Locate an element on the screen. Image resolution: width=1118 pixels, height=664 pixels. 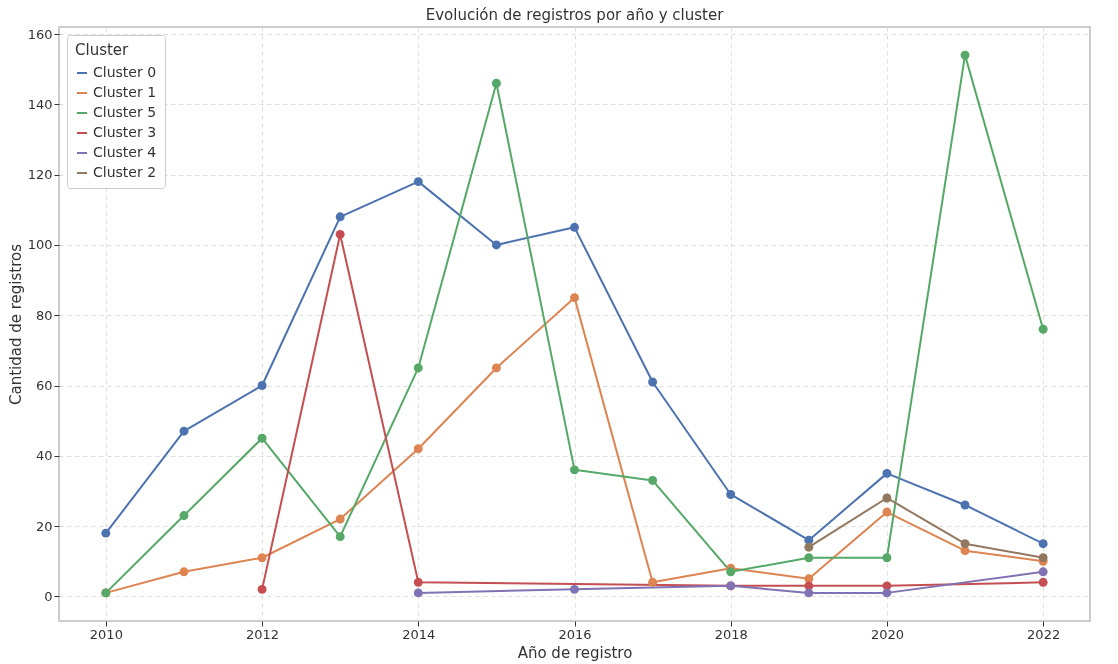
x-tick-label: 2016 is located at coordinates (575, 634).